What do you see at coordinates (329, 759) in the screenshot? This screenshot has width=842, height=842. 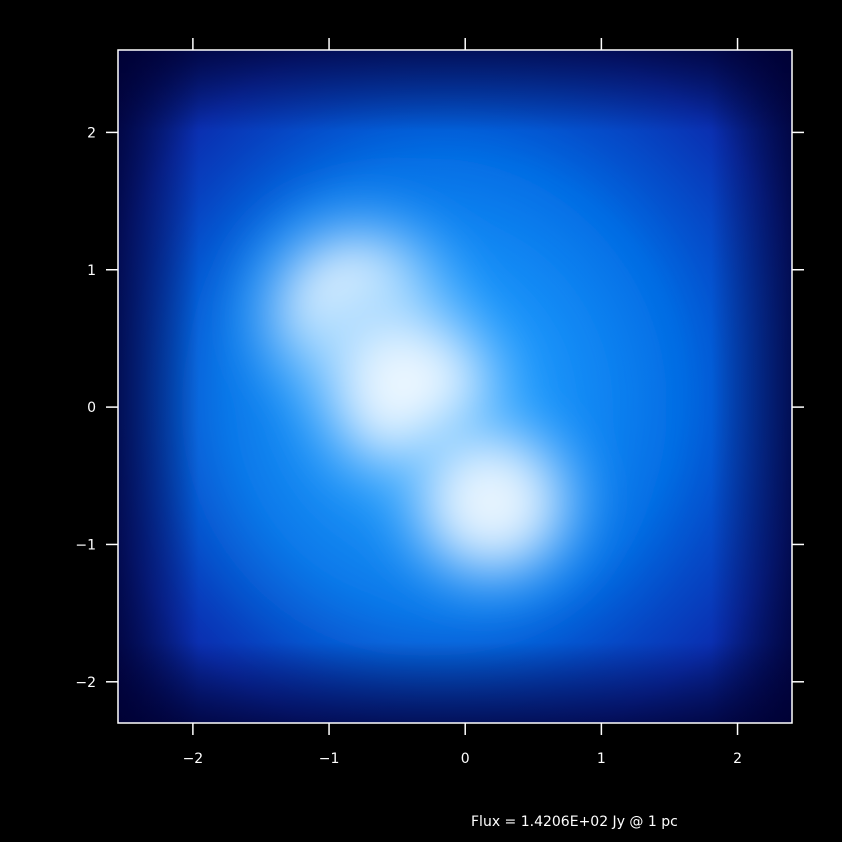 I see `x-tick-label-1: −1` at bounding box center [329, 759].